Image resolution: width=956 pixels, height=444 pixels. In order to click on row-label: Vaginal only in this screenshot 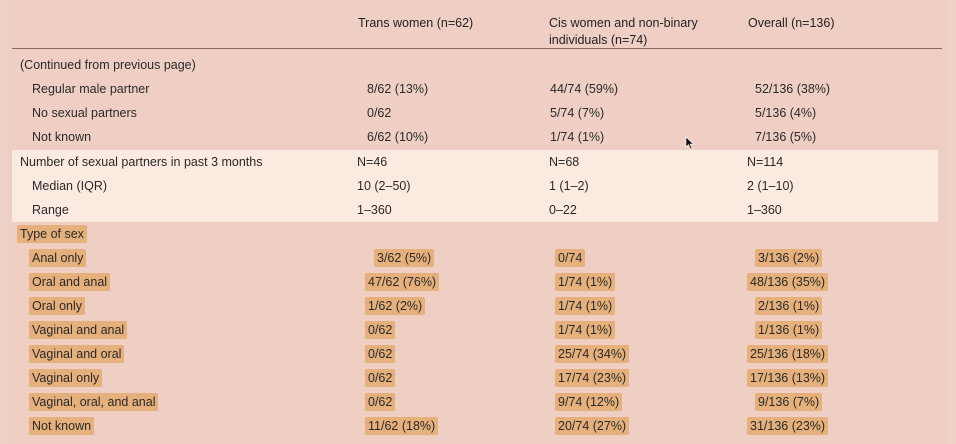, I will do `click(66, 378)`.